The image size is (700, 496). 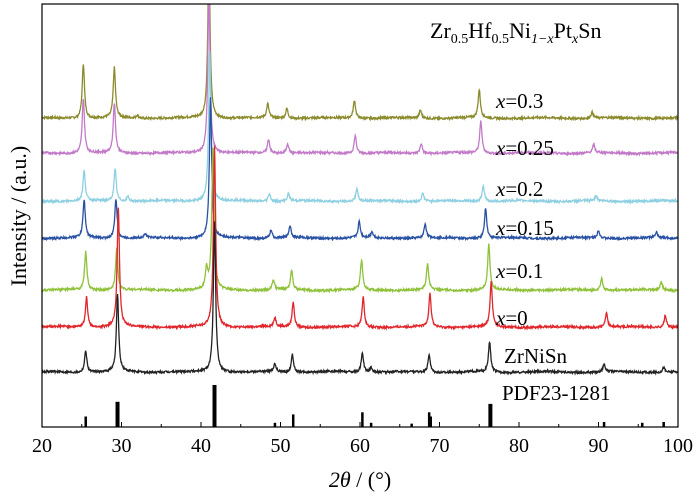 I want to click on series-label-6: x=0, so click(x=511, y=318).